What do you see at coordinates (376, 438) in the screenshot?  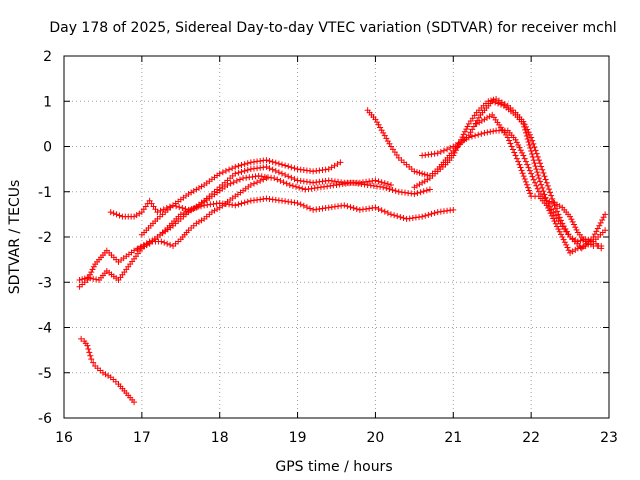 I see `x-tick-label: 20` at bounding box center [376, 438].